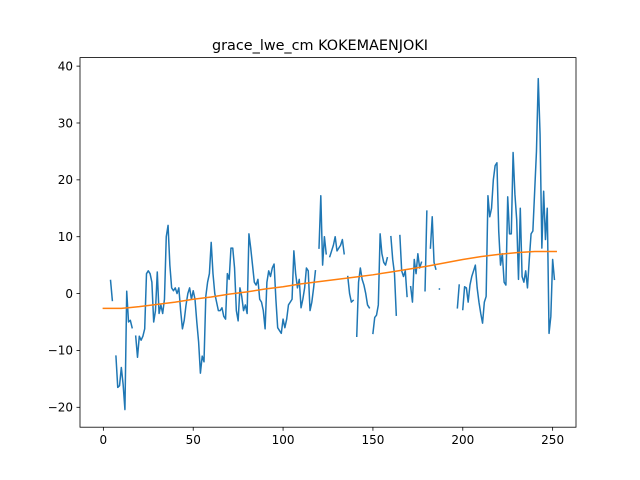  What do you see at coordinates (69, 294) in the screenshot?
I see `y-tick-label: 0` at bounding box center [69, 294].